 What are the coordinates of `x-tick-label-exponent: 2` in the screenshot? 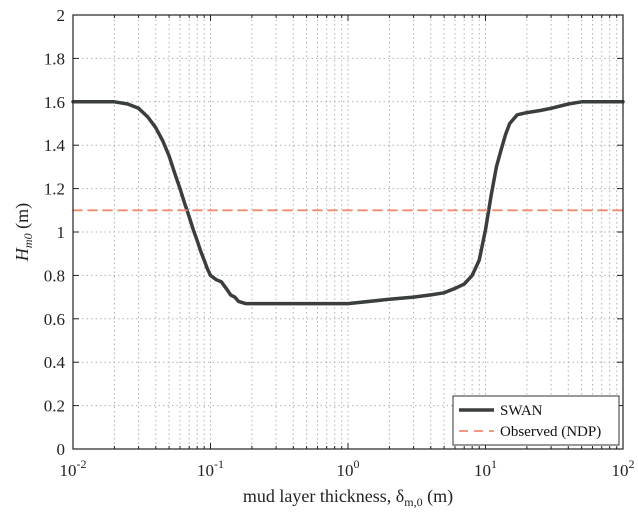 It's located at (632, 464).